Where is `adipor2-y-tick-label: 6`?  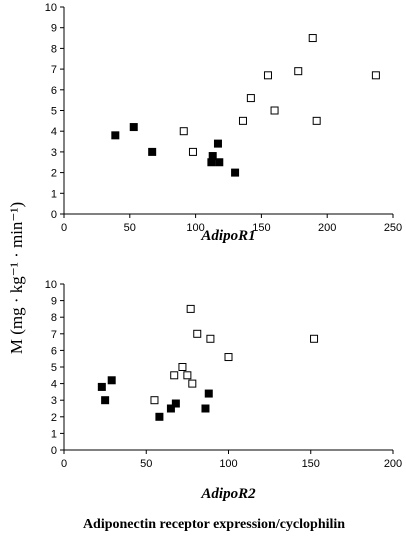
adipor2-y-tick-label: 6 is located at coordinates (54, 351).